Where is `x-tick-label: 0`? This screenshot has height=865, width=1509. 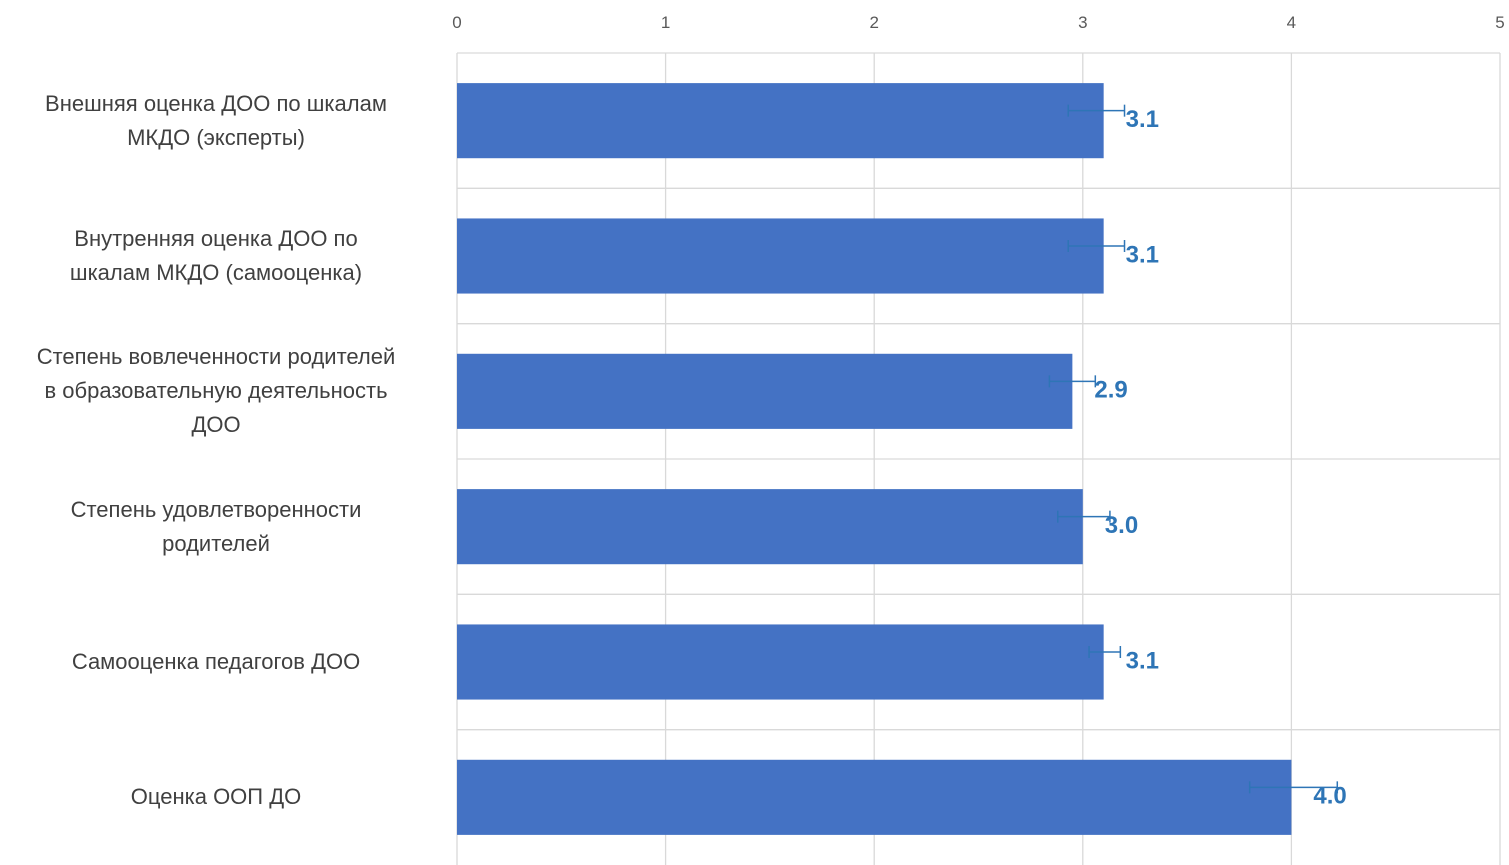 x-tick-label: 0 is located at coordinates (456, 22).